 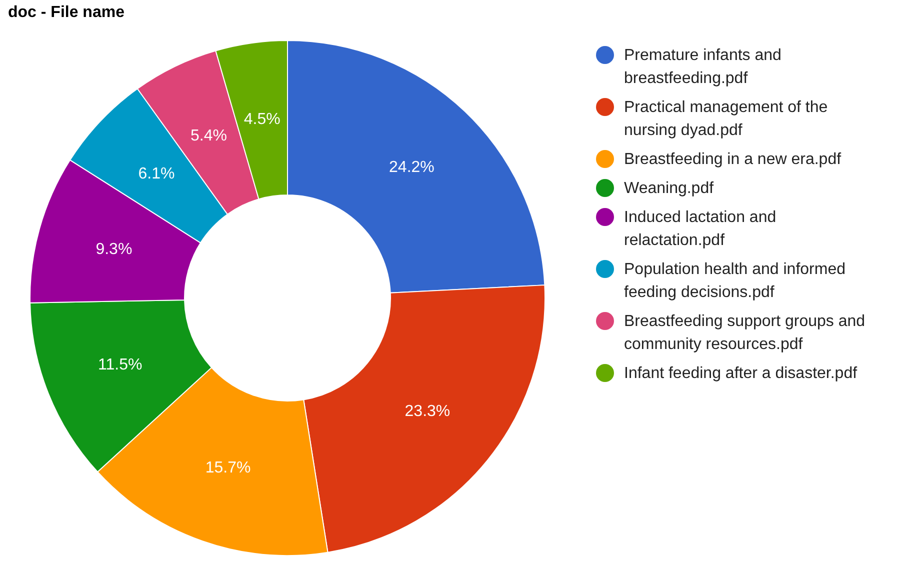 I want to click on legend-label: Breastfeeding support groups and community resources.pdf, so click(x=745, y=333).